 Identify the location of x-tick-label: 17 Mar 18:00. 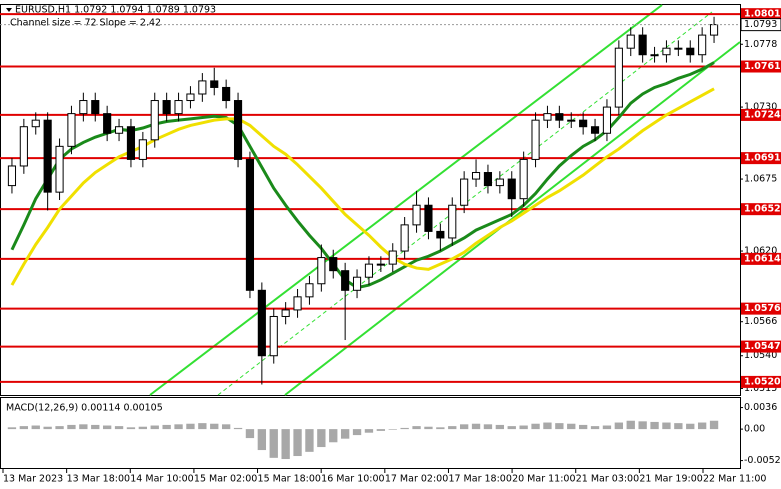
(479, 479).